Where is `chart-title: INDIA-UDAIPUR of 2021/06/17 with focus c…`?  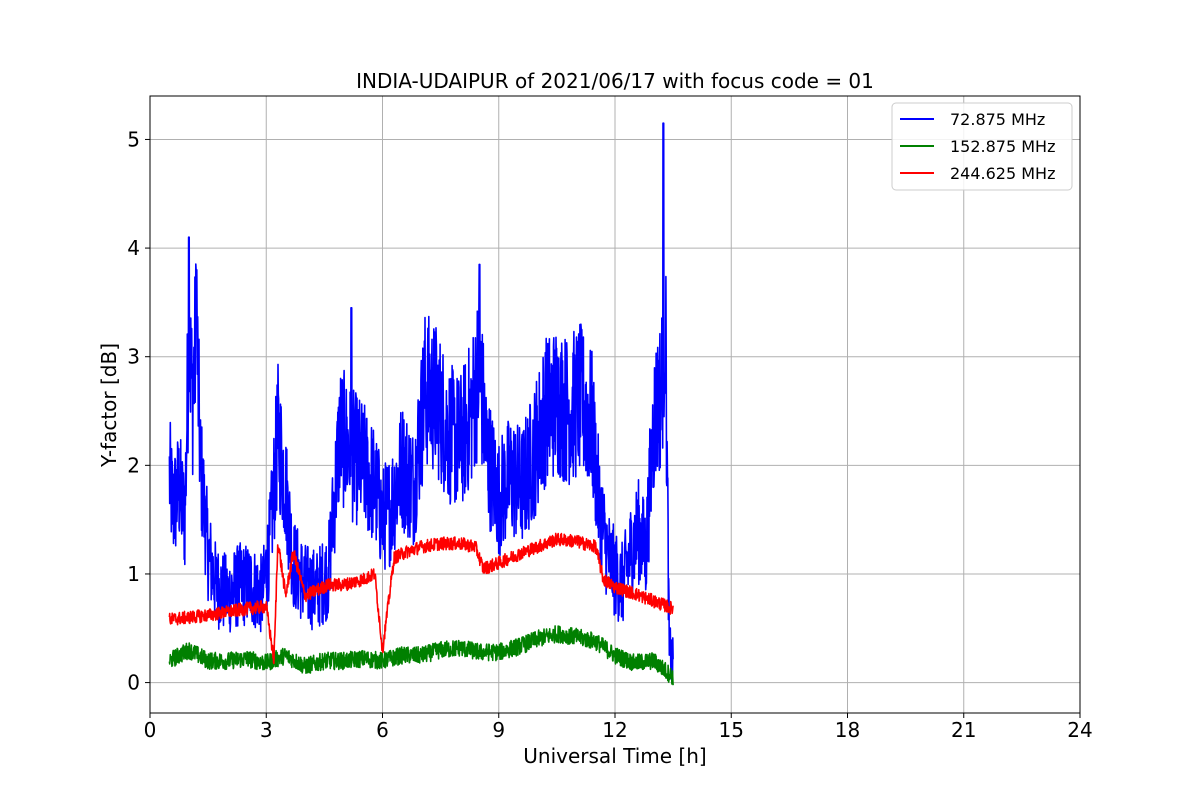
chart-title: INDIA-UDAIPUR of 2021/06/17 with focus c… is located at coordinates (615, 81).